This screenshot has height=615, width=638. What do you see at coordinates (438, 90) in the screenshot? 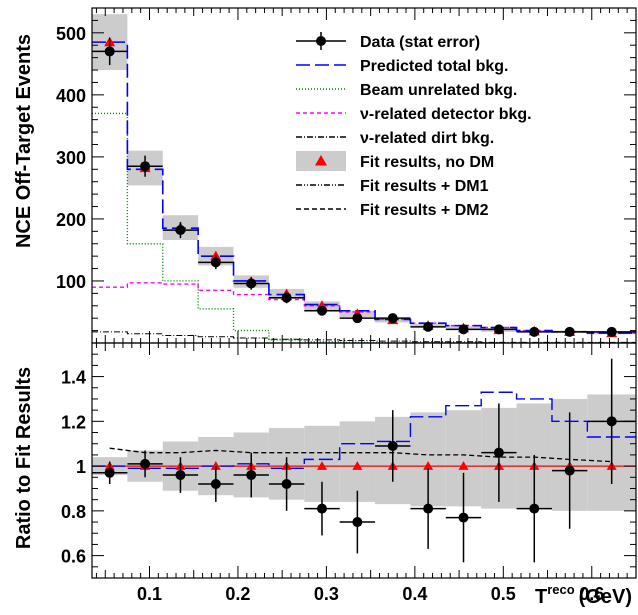
I see `legend-label: Beam unrelated bkg.` at bounding box center [438, 90].